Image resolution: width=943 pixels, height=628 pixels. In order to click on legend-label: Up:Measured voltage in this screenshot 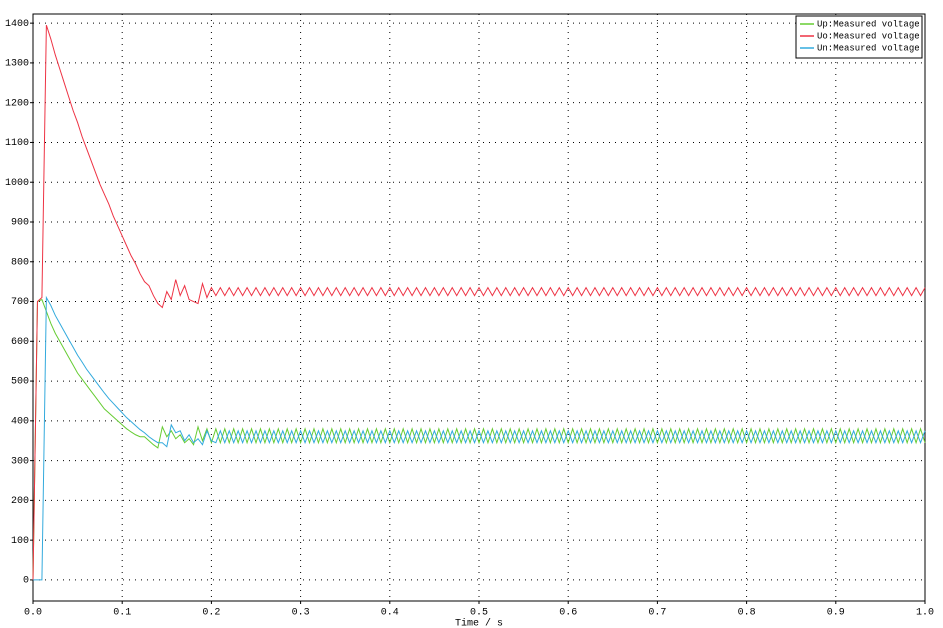, I will do `click(868, 24)`.